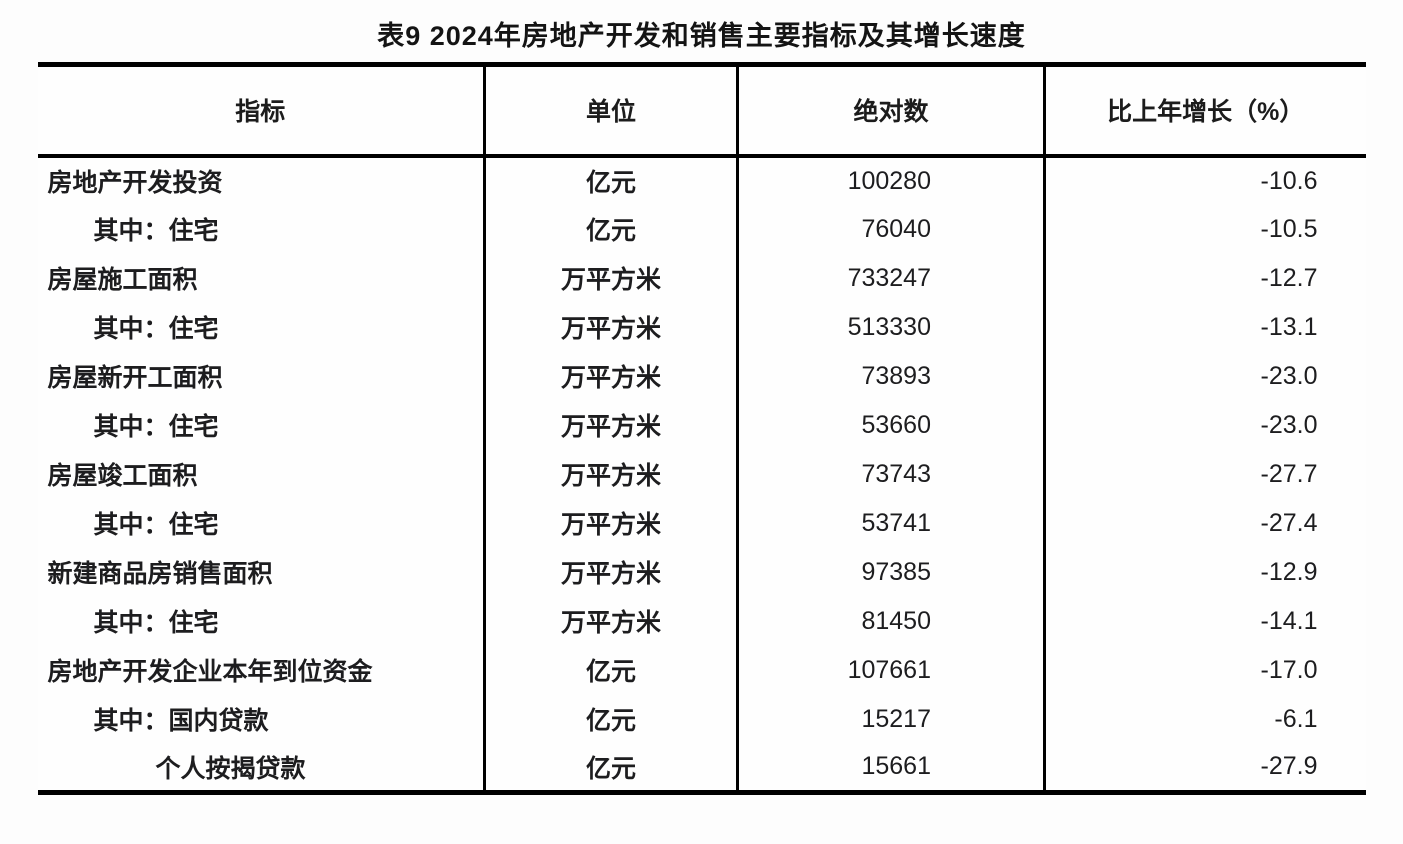  I want to click on absolute-value-cell: 76040, so click(891, 229).